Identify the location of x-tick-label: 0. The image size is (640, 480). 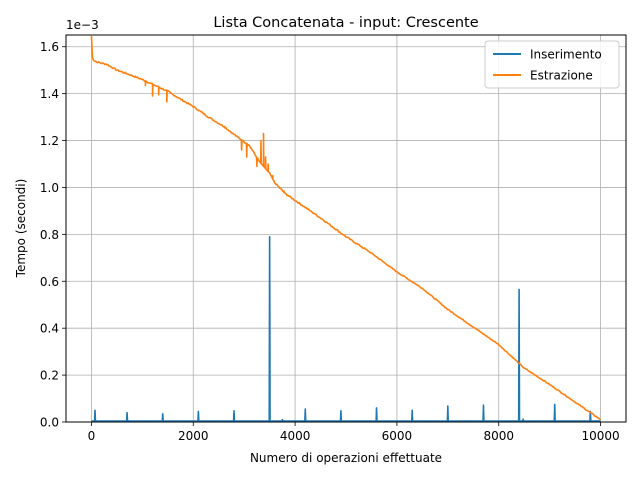
(92, 436).